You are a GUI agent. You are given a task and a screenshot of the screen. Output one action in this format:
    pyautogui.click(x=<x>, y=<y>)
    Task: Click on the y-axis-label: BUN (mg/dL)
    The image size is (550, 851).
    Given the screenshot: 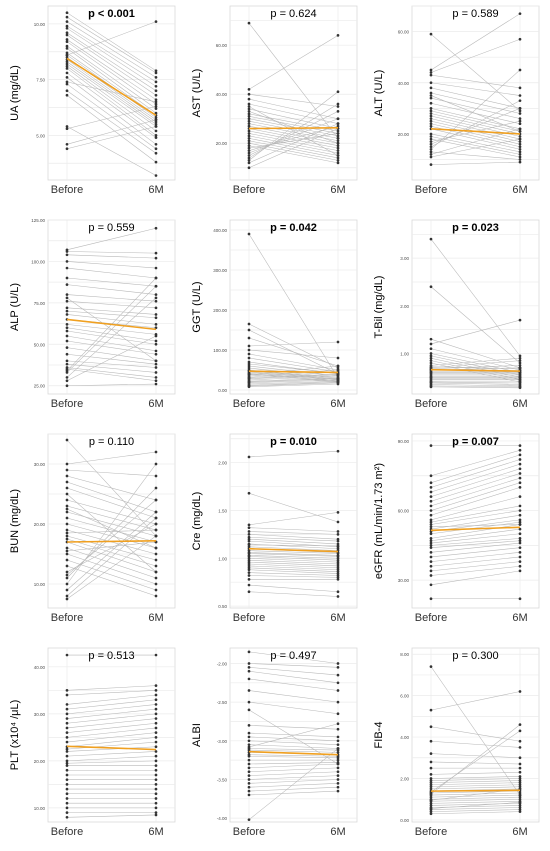 What is the action you would take?
    pyautogui.click(x=15, y=521)
    